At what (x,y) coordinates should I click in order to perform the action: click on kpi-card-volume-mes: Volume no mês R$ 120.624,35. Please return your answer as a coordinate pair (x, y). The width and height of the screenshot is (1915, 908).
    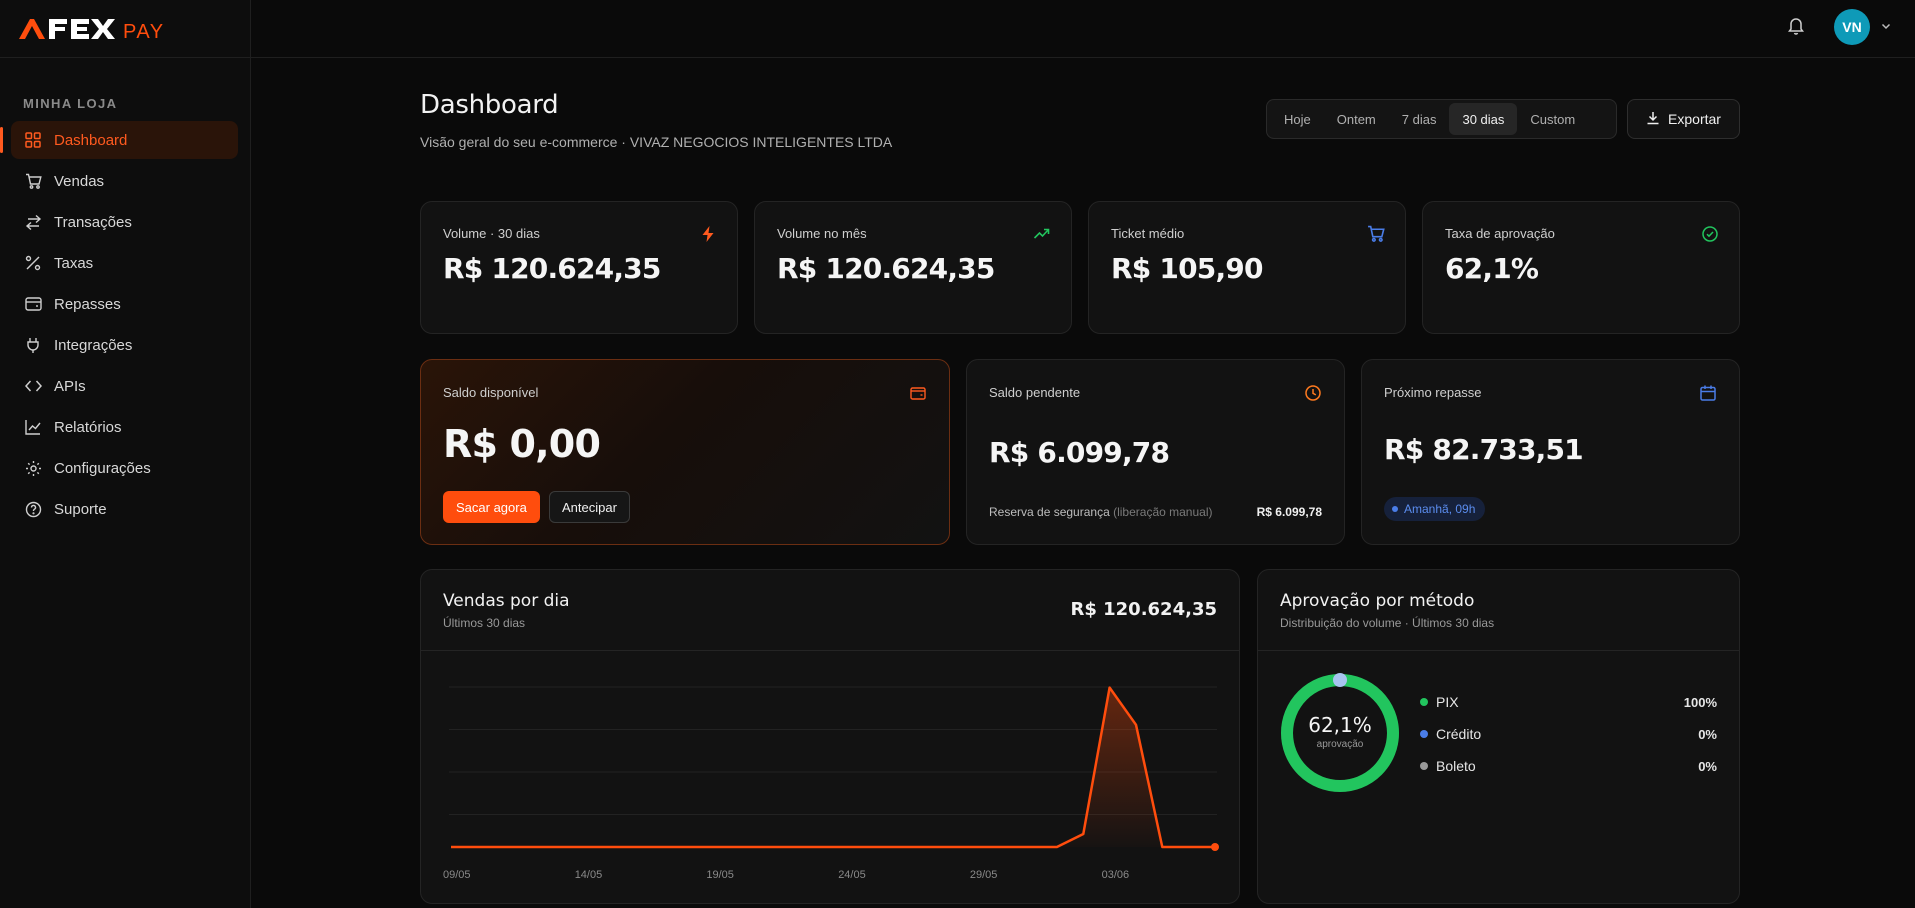
    Looking at the image, I should click on (913, 267).